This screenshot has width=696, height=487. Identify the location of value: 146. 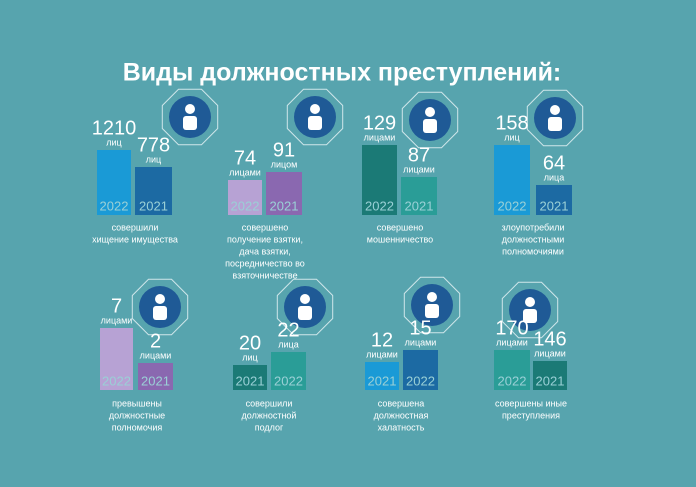
(549, 339).